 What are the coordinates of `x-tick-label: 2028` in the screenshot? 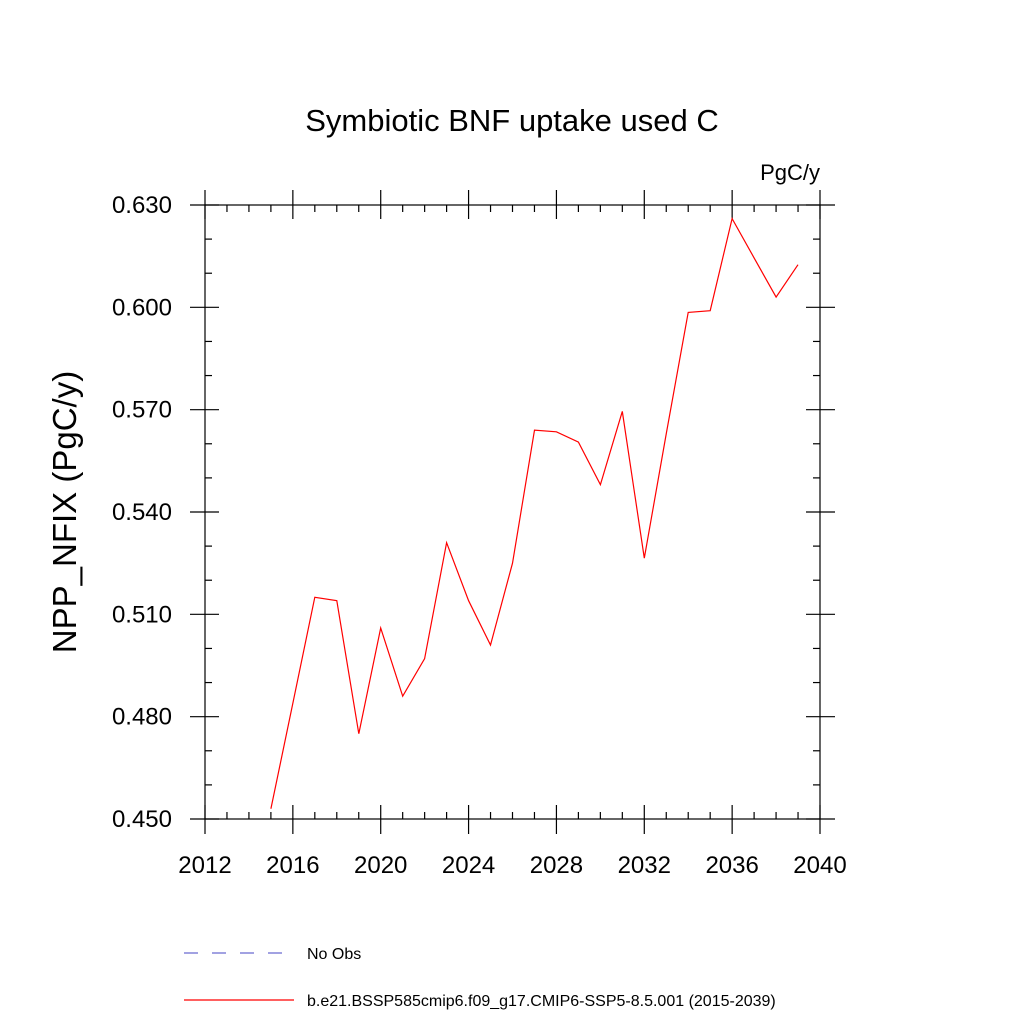 It's located at (556, 865).